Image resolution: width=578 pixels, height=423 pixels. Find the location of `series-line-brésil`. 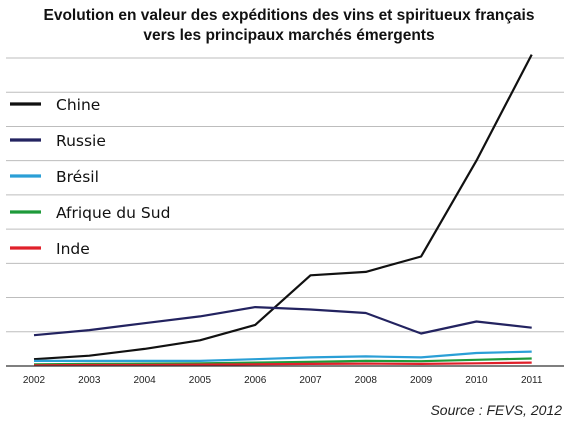

series-line-brésil is located at coordinates (283, 356).